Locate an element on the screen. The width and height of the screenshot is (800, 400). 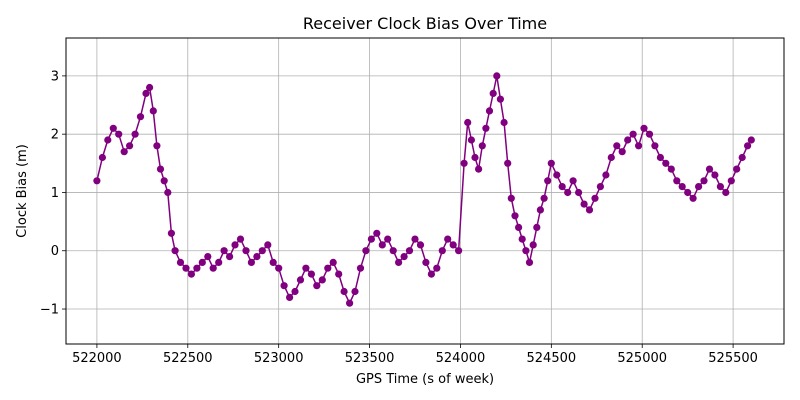
y-tick-label: 0 is located at coordinates (55, 251).